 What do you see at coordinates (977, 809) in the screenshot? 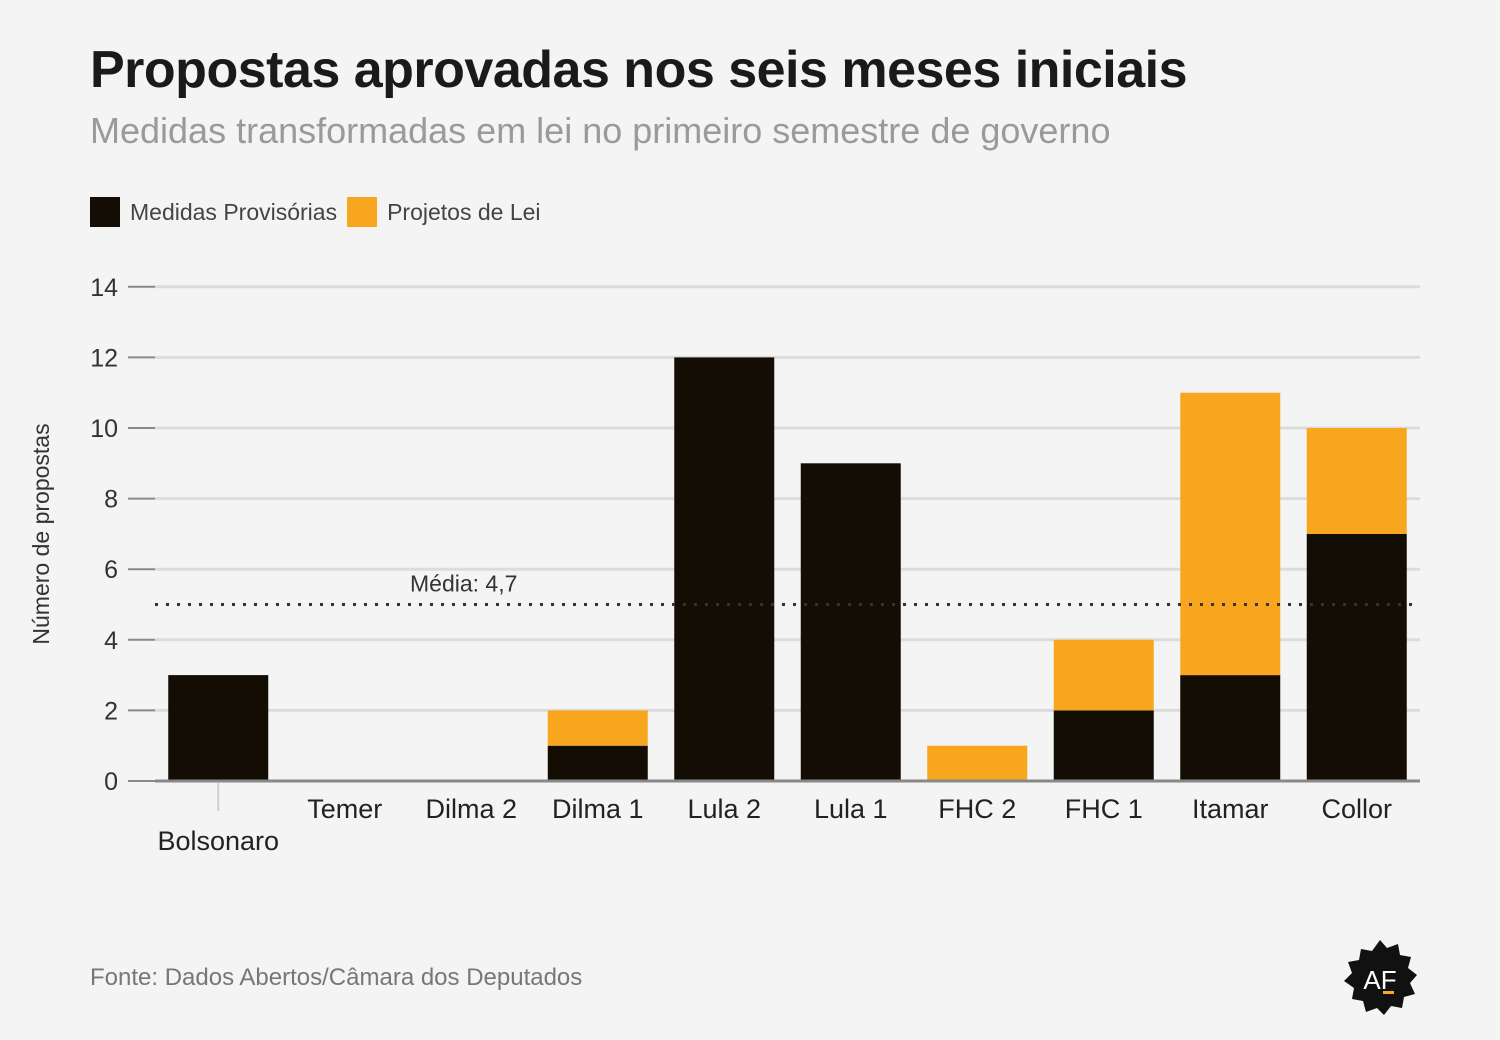
I see `x-tick-label: FHC 2` at bounding box center [977, 809].